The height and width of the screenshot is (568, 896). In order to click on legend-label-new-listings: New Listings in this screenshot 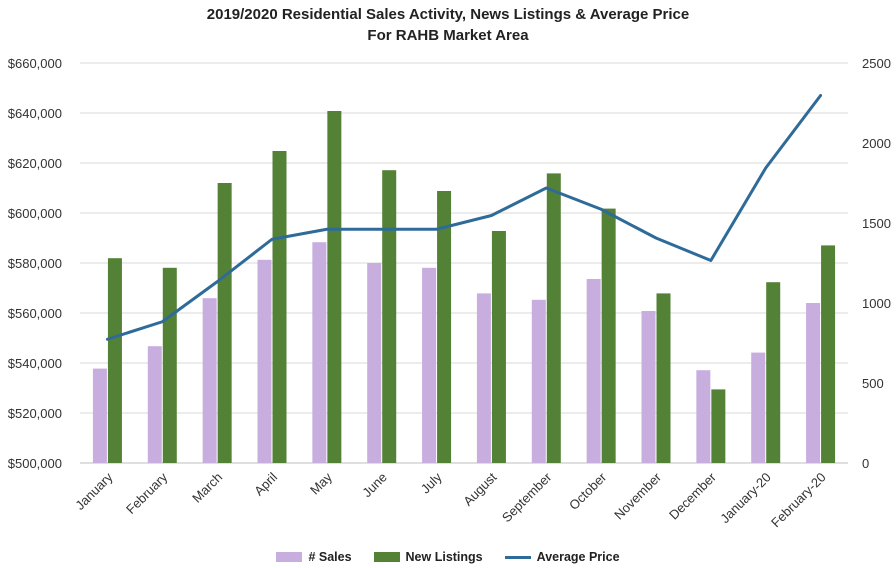, I will do `click(444, 557)`.